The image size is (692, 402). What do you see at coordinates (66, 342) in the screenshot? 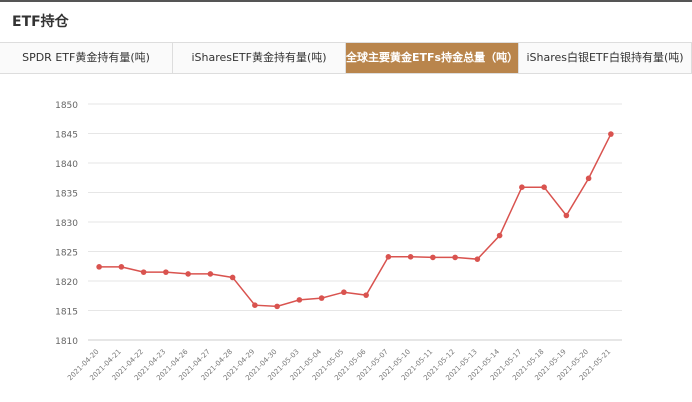
I see `y-tick-label: 1810` at bounding box center [66, 342].